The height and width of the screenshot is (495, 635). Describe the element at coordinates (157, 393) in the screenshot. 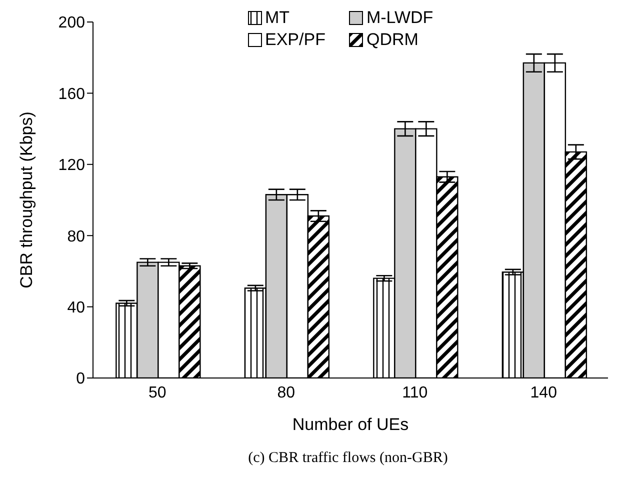

I see `x-tick-label: 50` at that location.